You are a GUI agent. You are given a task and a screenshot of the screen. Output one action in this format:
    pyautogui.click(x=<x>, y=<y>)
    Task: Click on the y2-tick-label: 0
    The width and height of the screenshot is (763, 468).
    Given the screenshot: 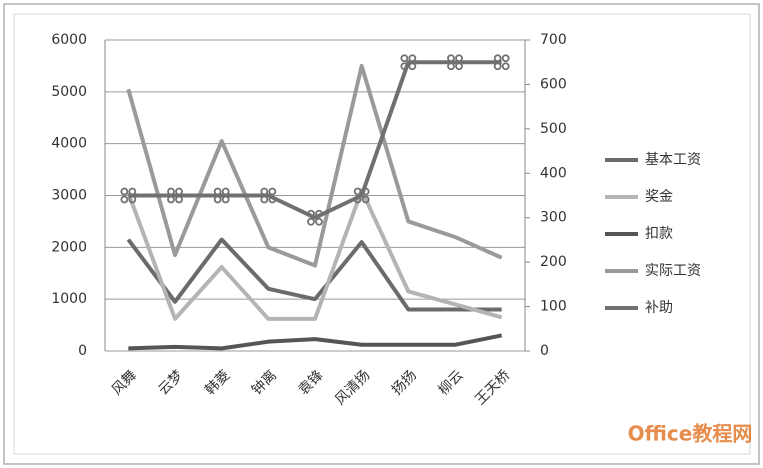 What is the action you would take?
    pyautogui.click(x=544, y=351)
    